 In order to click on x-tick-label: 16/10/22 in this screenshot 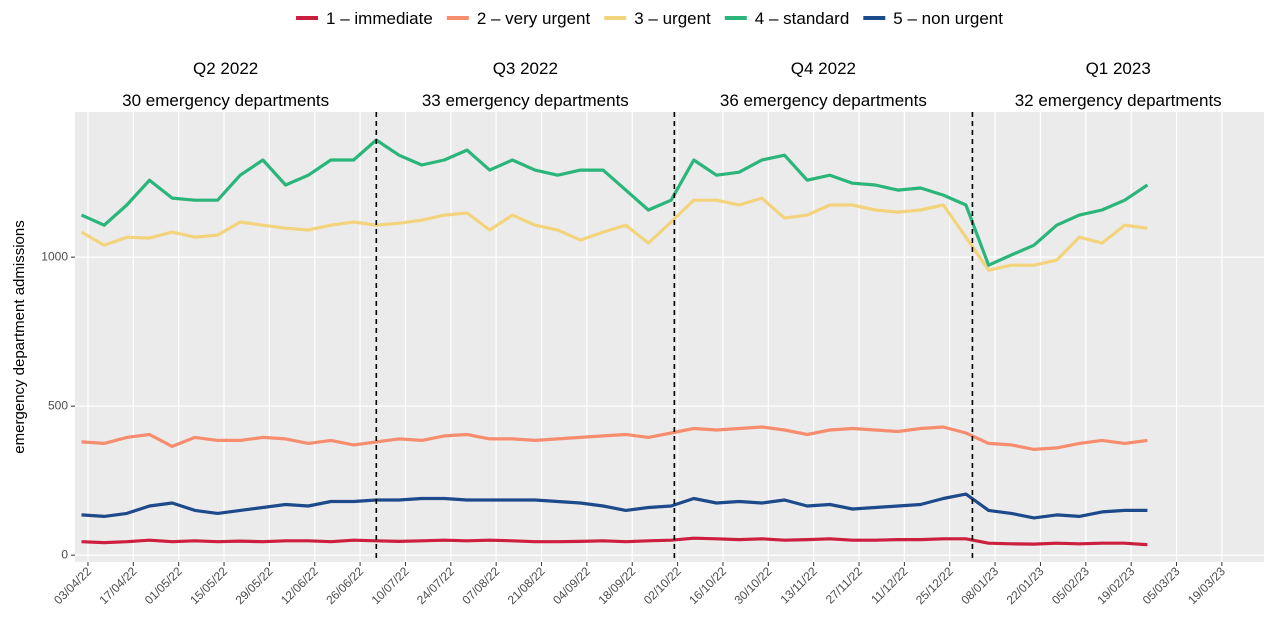, I will do `click(707, 585)`.